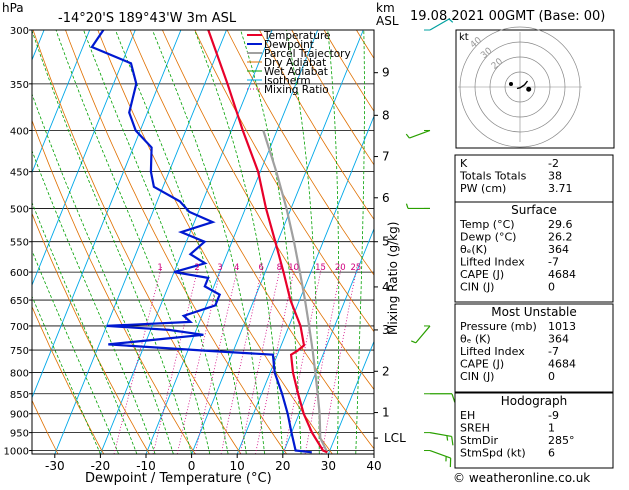  Describe the element at coordinates (328, 466) in the screenshot. I see `x-tick-label-30: 30` at that location.